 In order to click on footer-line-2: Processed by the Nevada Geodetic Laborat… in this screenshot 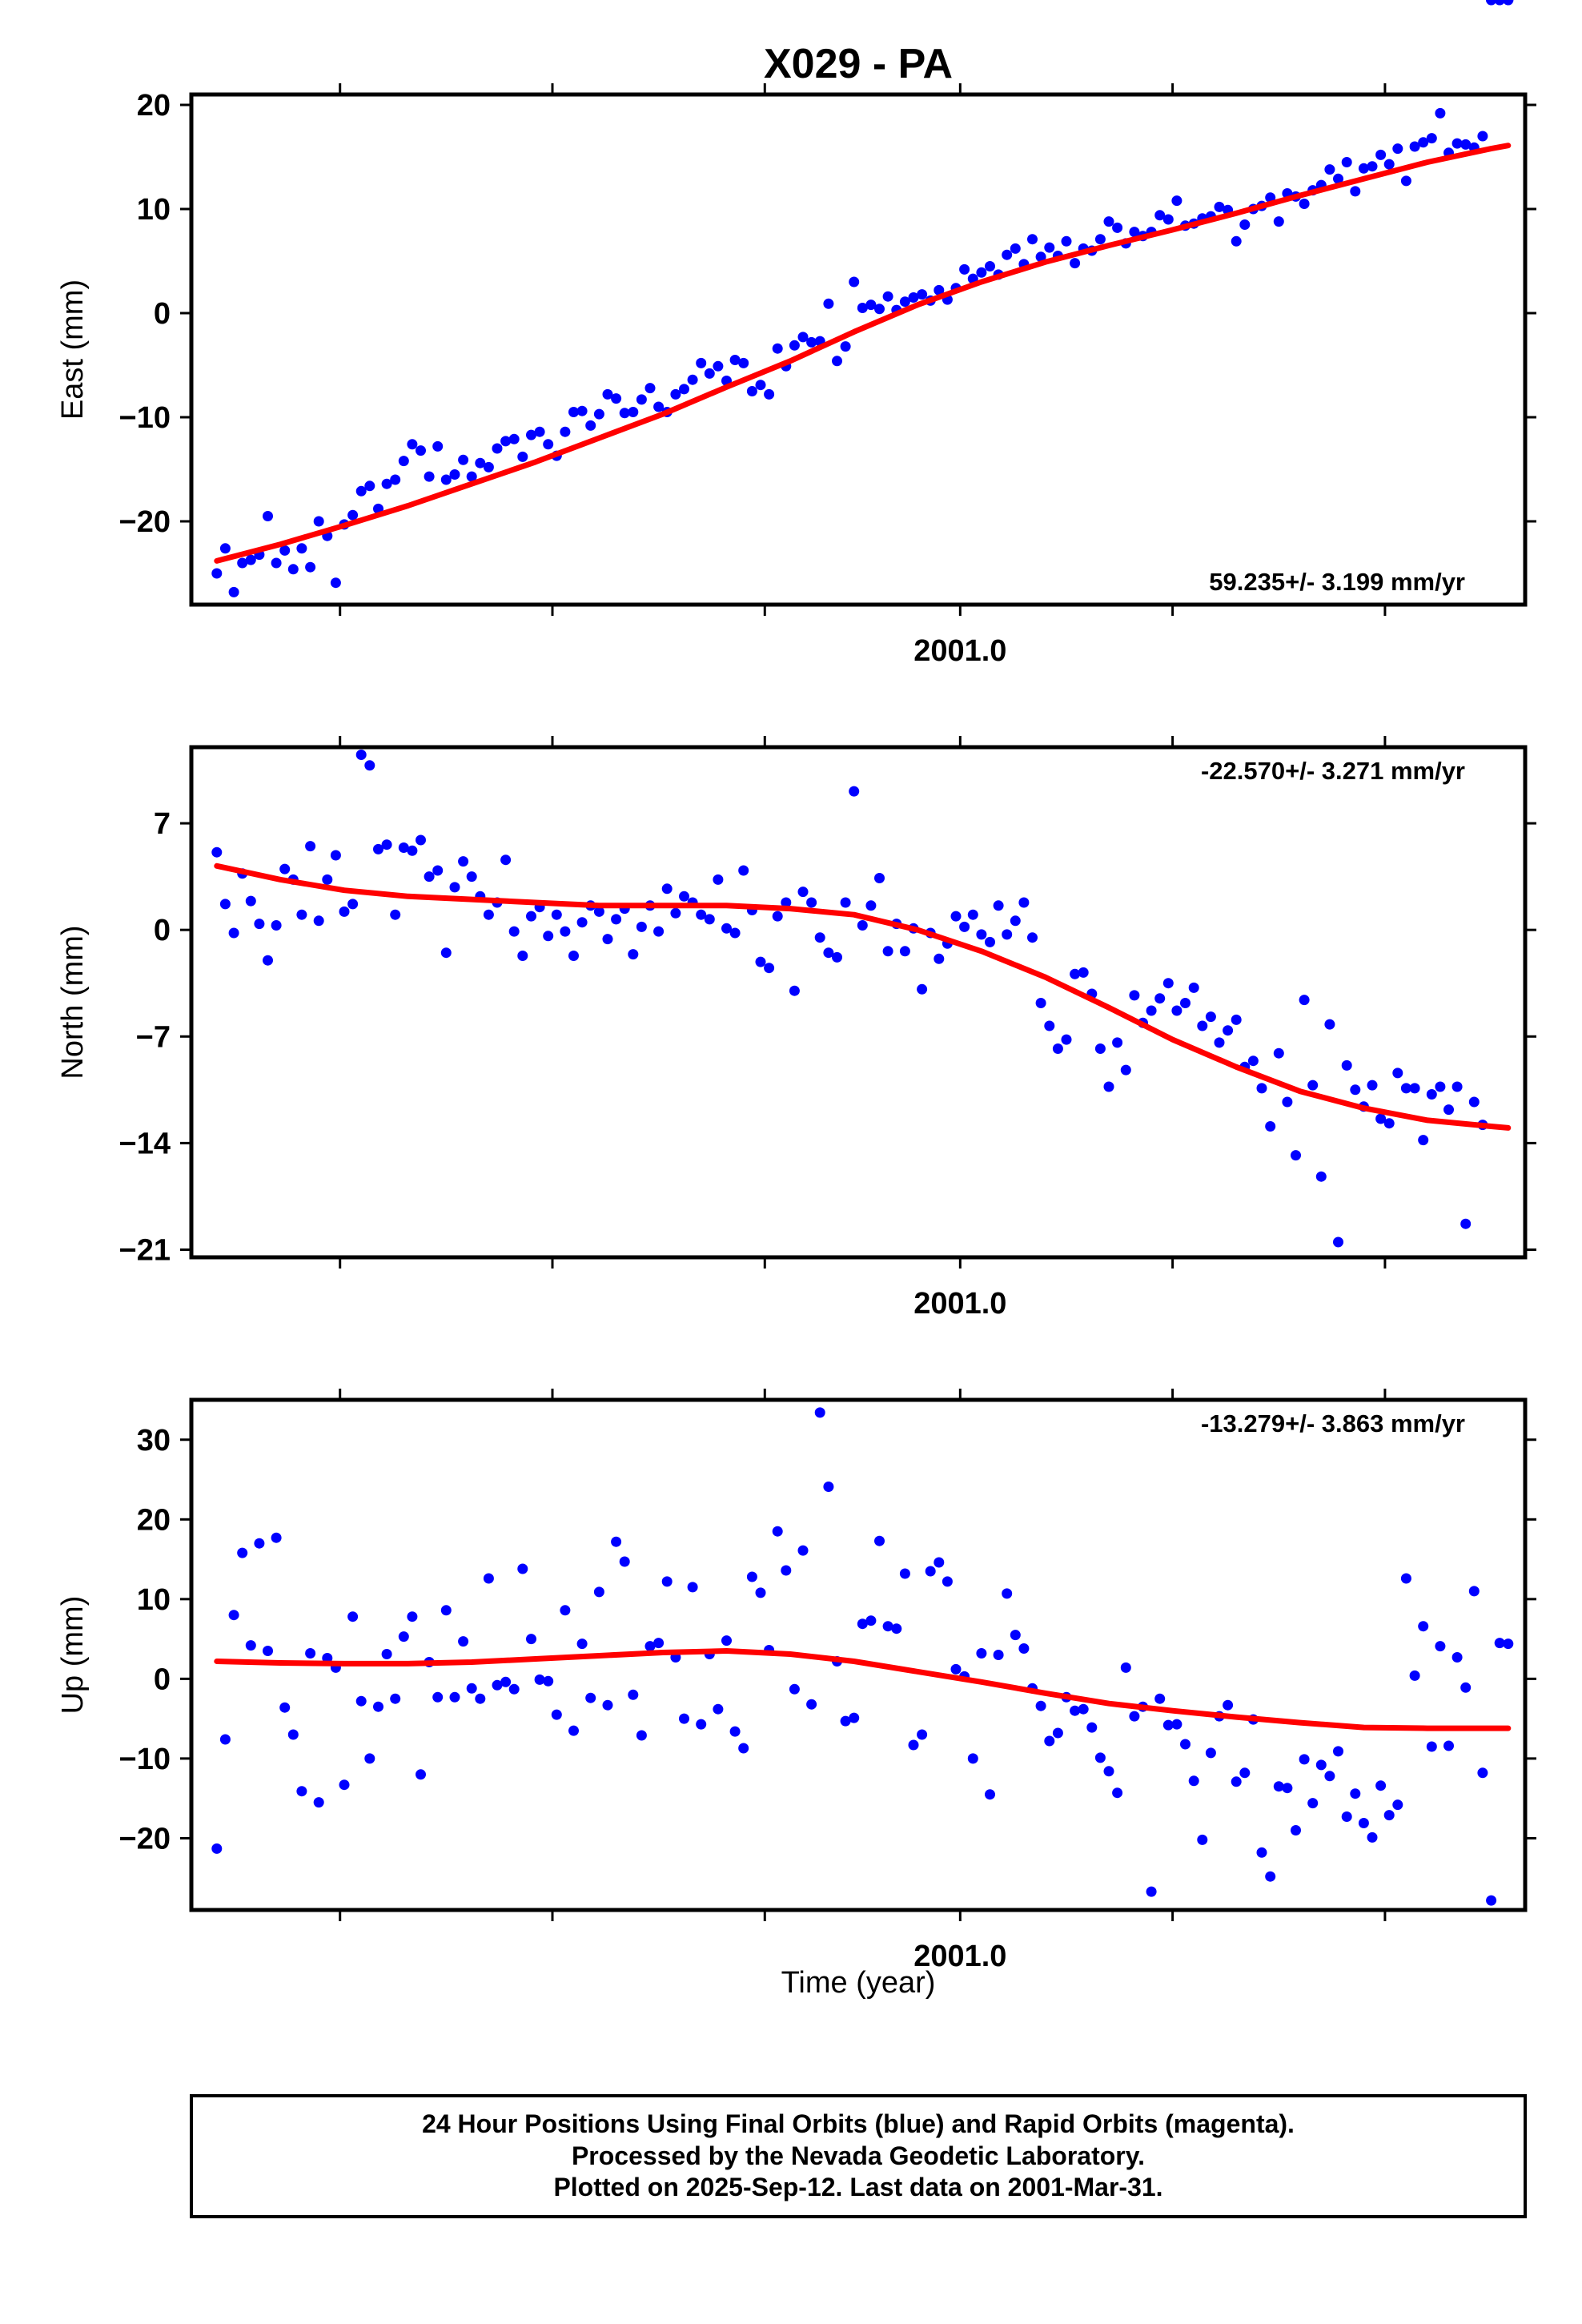, I will do `click(858, 2155)`.